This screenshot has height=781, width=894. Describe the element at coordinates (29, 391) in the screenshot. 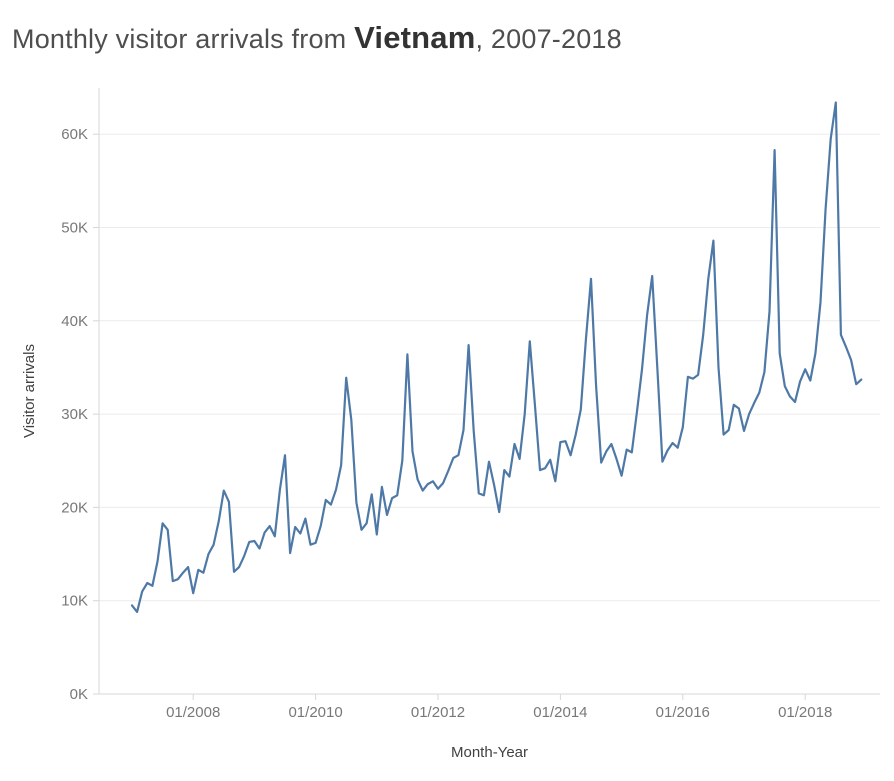

I see `y-axis-title: Visitor arrivals` at that location.